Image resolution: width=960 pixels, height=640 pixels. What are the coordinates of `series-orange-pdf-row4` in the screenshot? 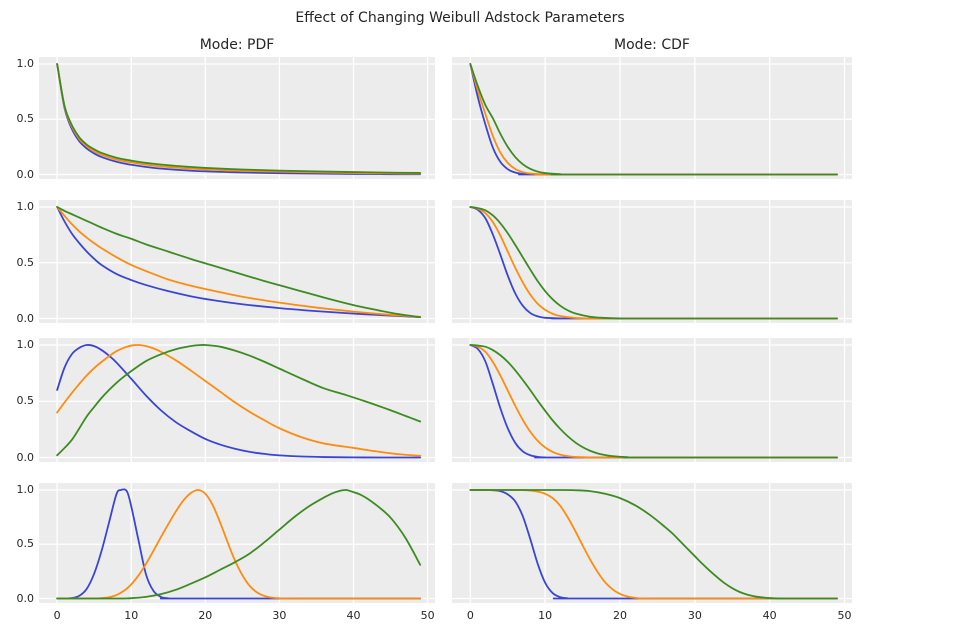 It's located at (239, 544).